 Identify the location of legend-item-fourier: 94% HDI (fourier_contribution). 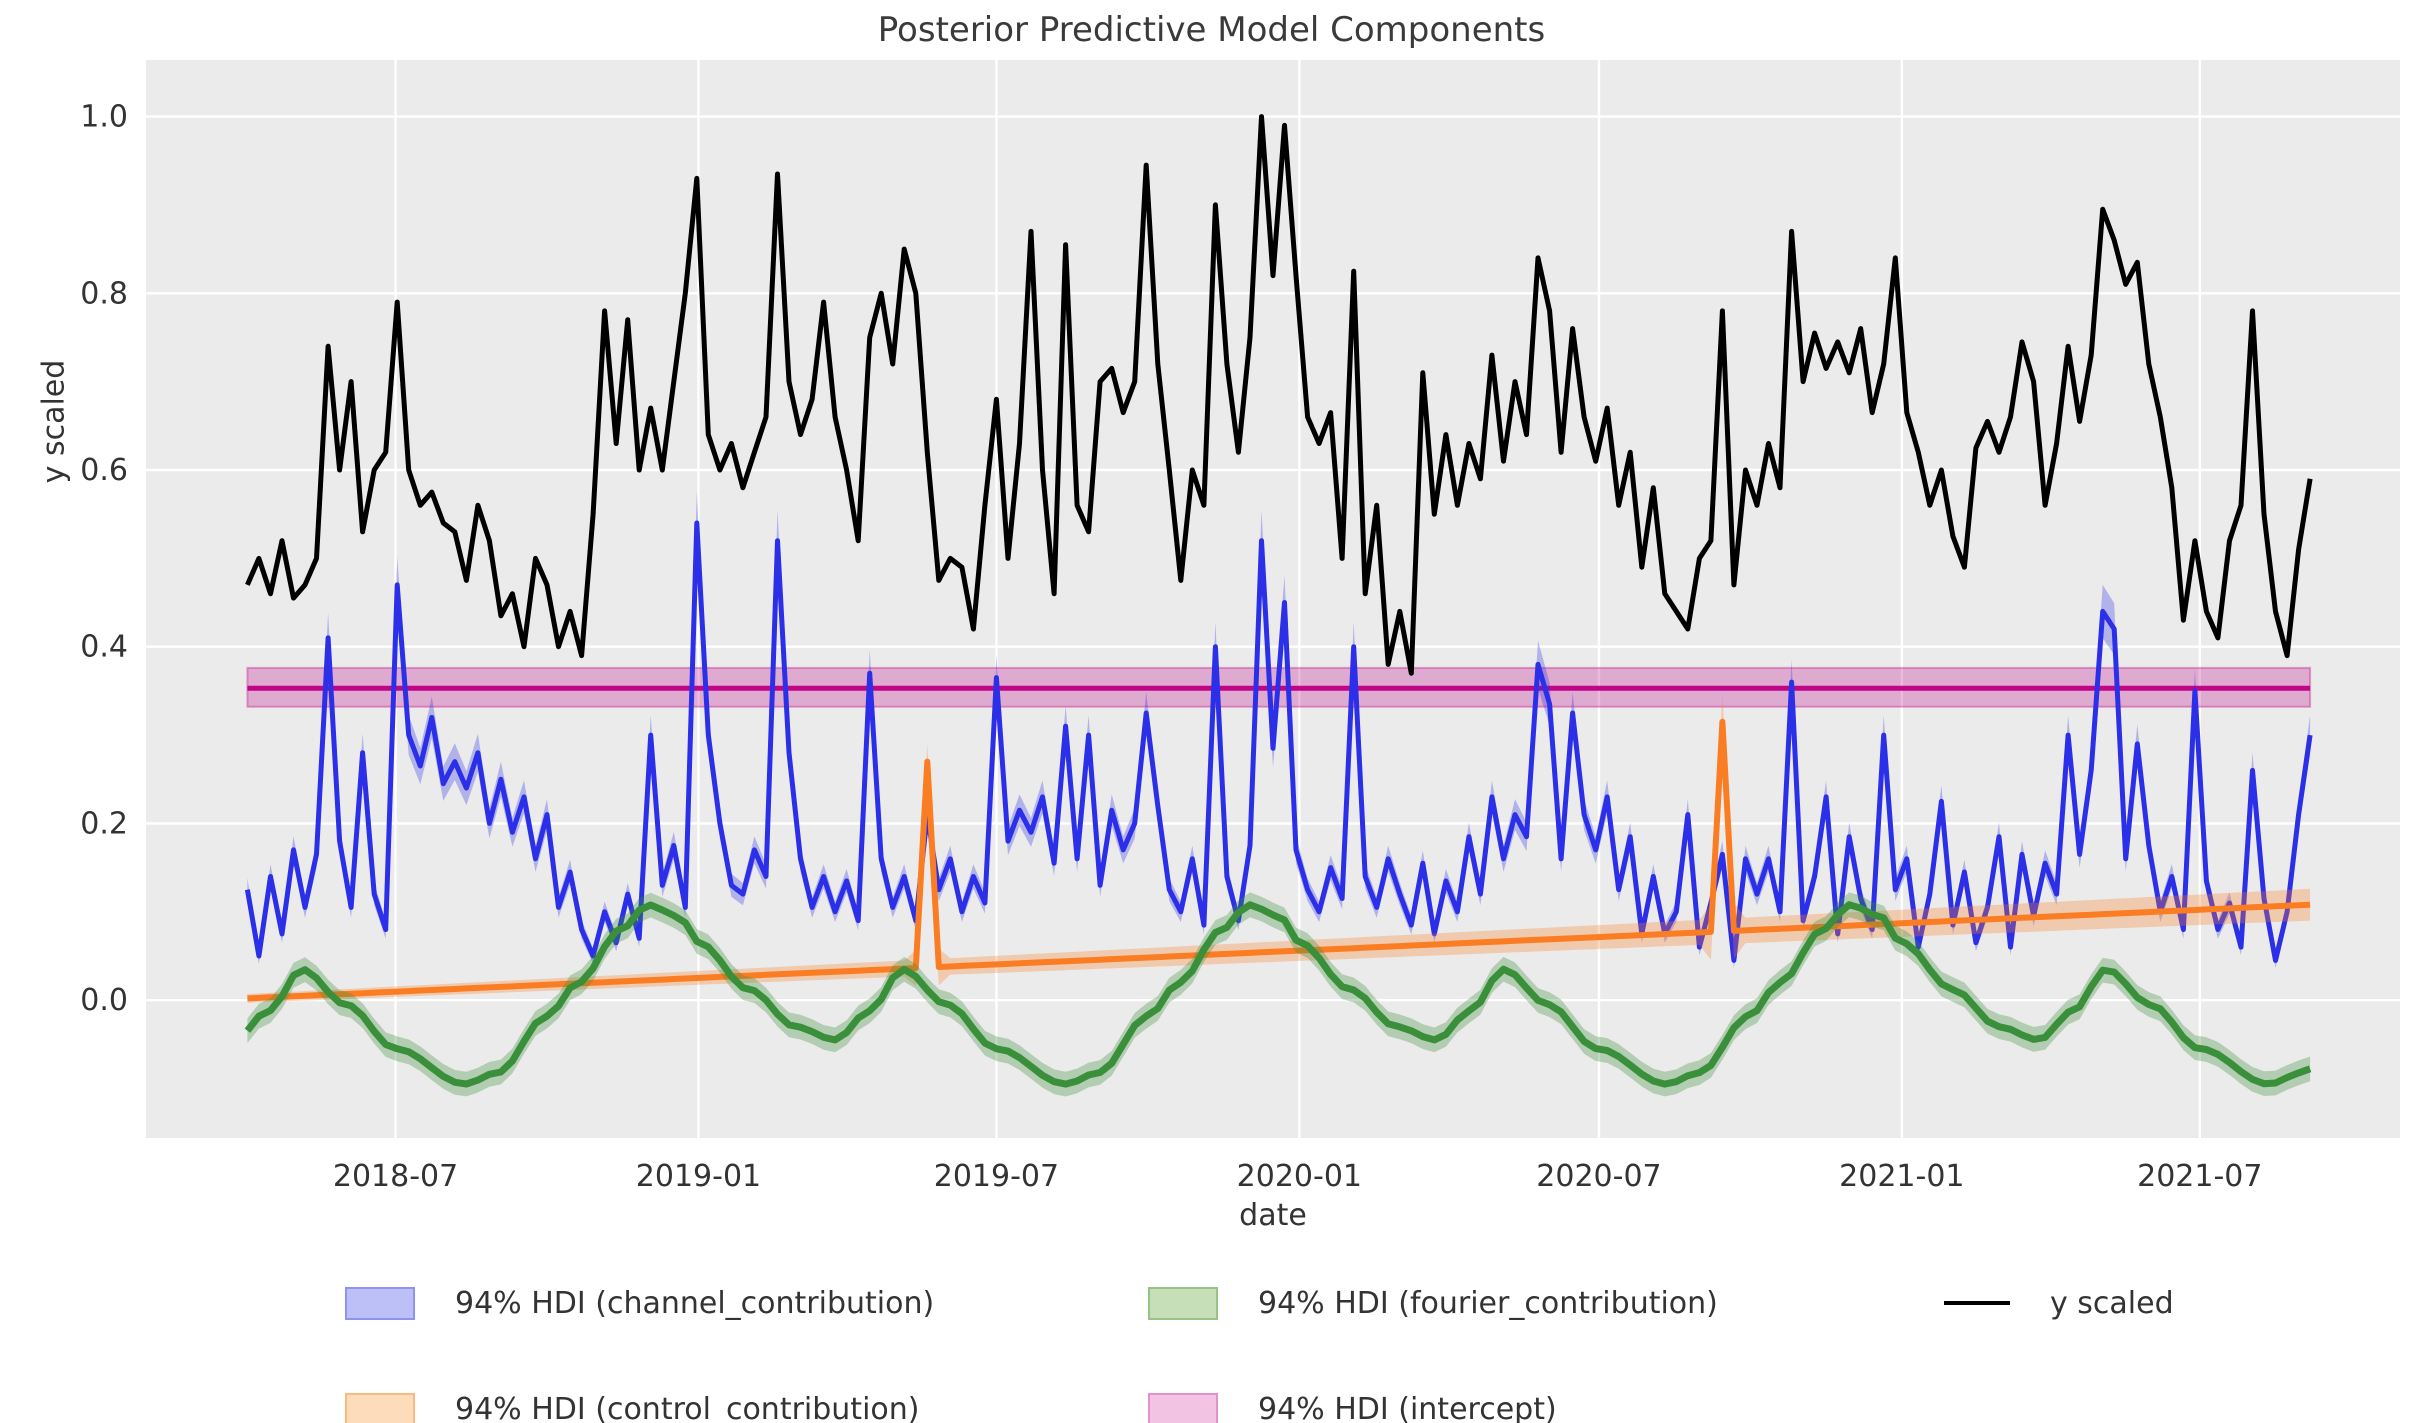
(1433, 1303).